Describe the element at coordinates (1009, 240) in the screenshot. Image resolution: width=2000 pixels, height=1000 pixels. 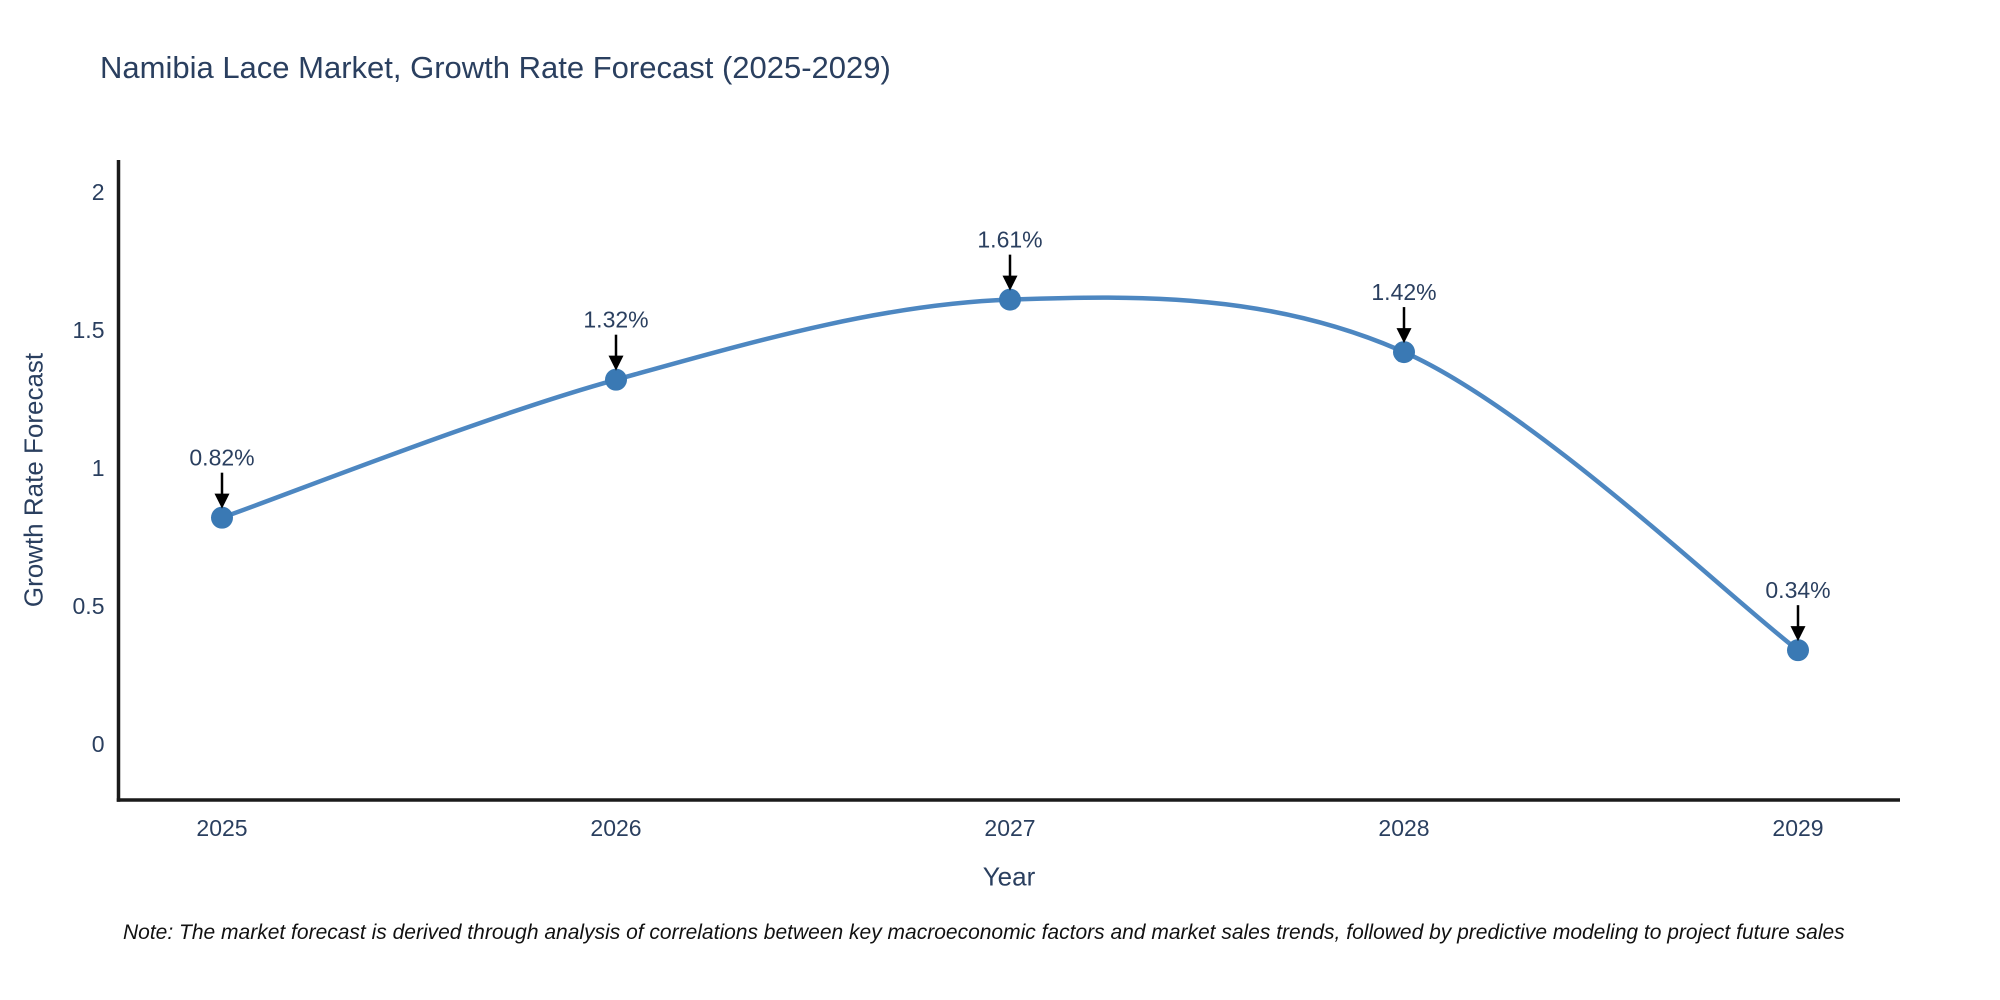
I see `data-point-label: 1.61%` at that location.